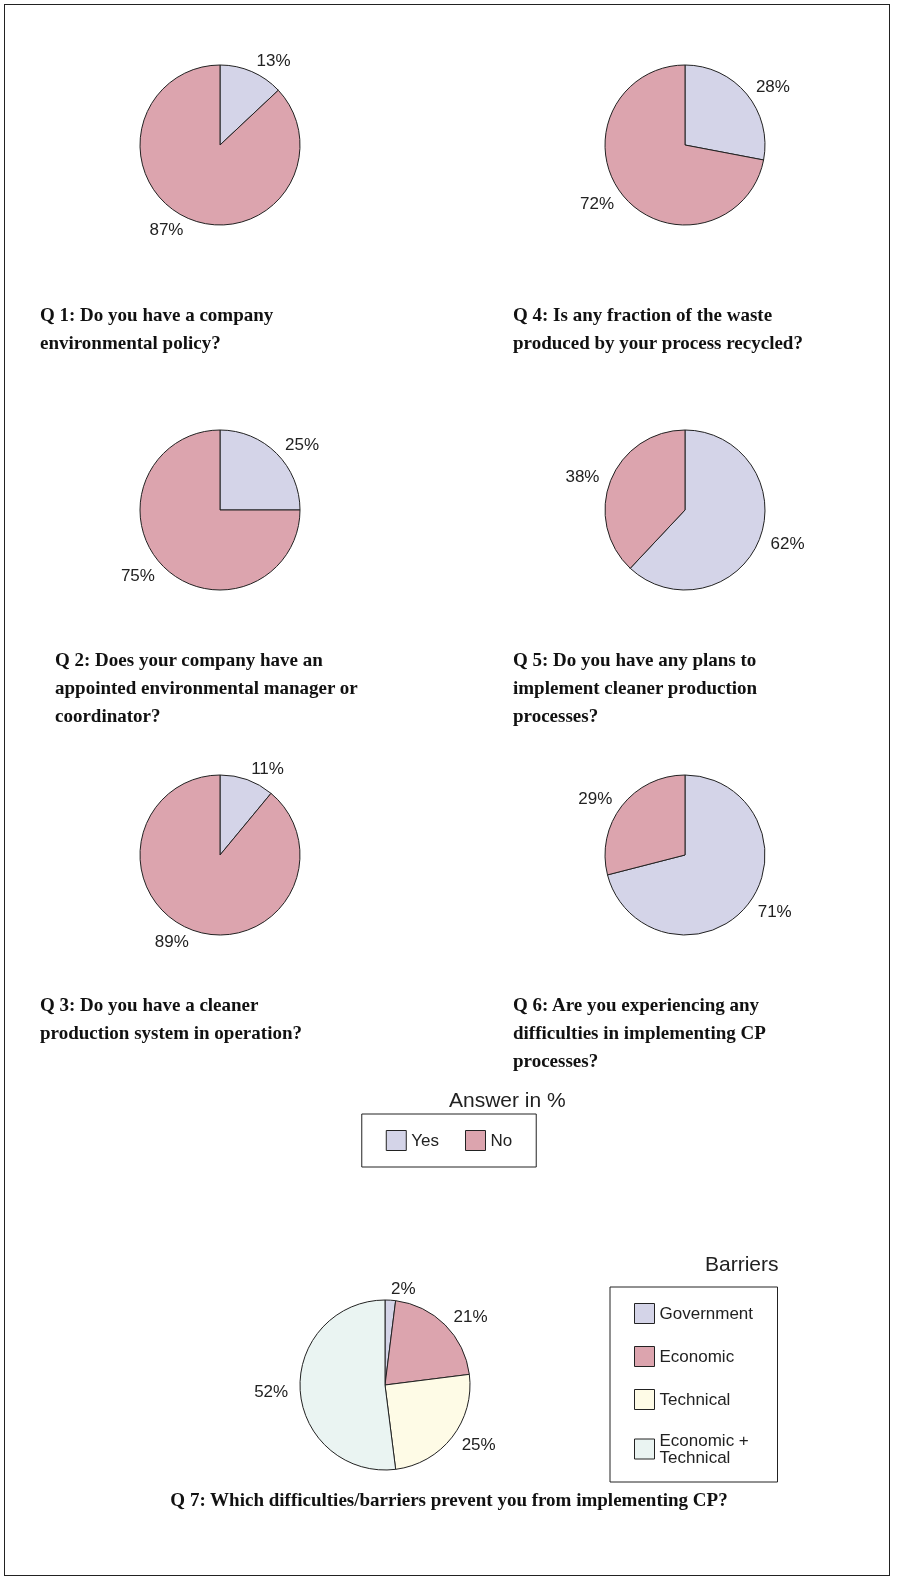 This screenshot has width=898, height=1584. What do you see at coordinates (403, 1288) in the screenshot?
I see `data-label: 2%` at bounding box center [403, 1288].